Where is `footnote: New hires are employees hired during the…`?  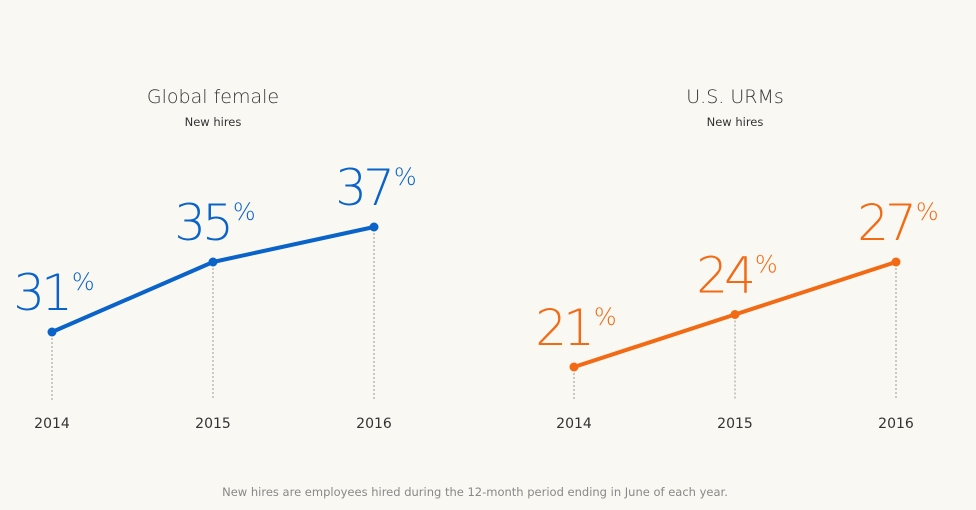
footnote: New hires are employees hired during the… is located at coordinates (475, 492).